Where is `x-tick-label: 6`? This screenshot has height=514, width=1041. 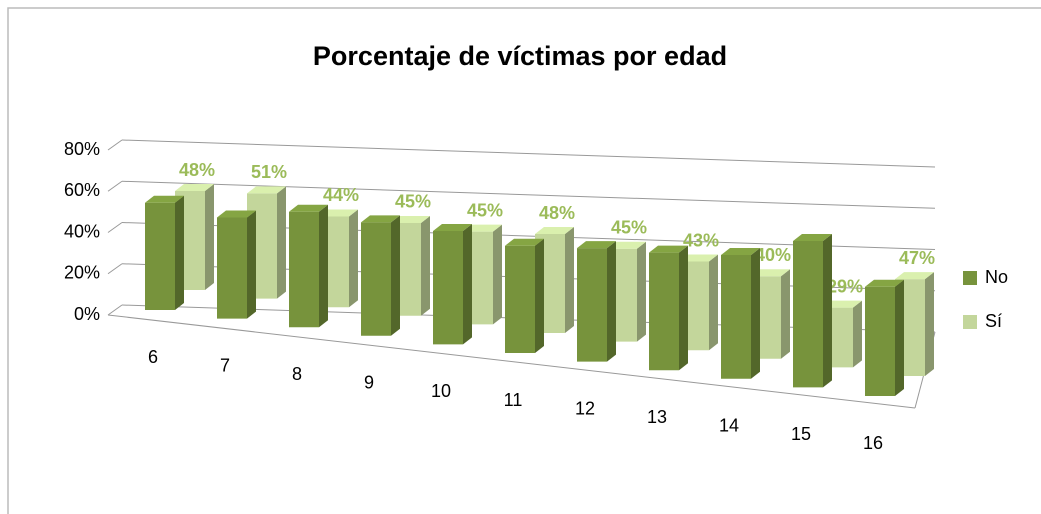 x-tick-label: 6 is located at coordinates (153, 357).